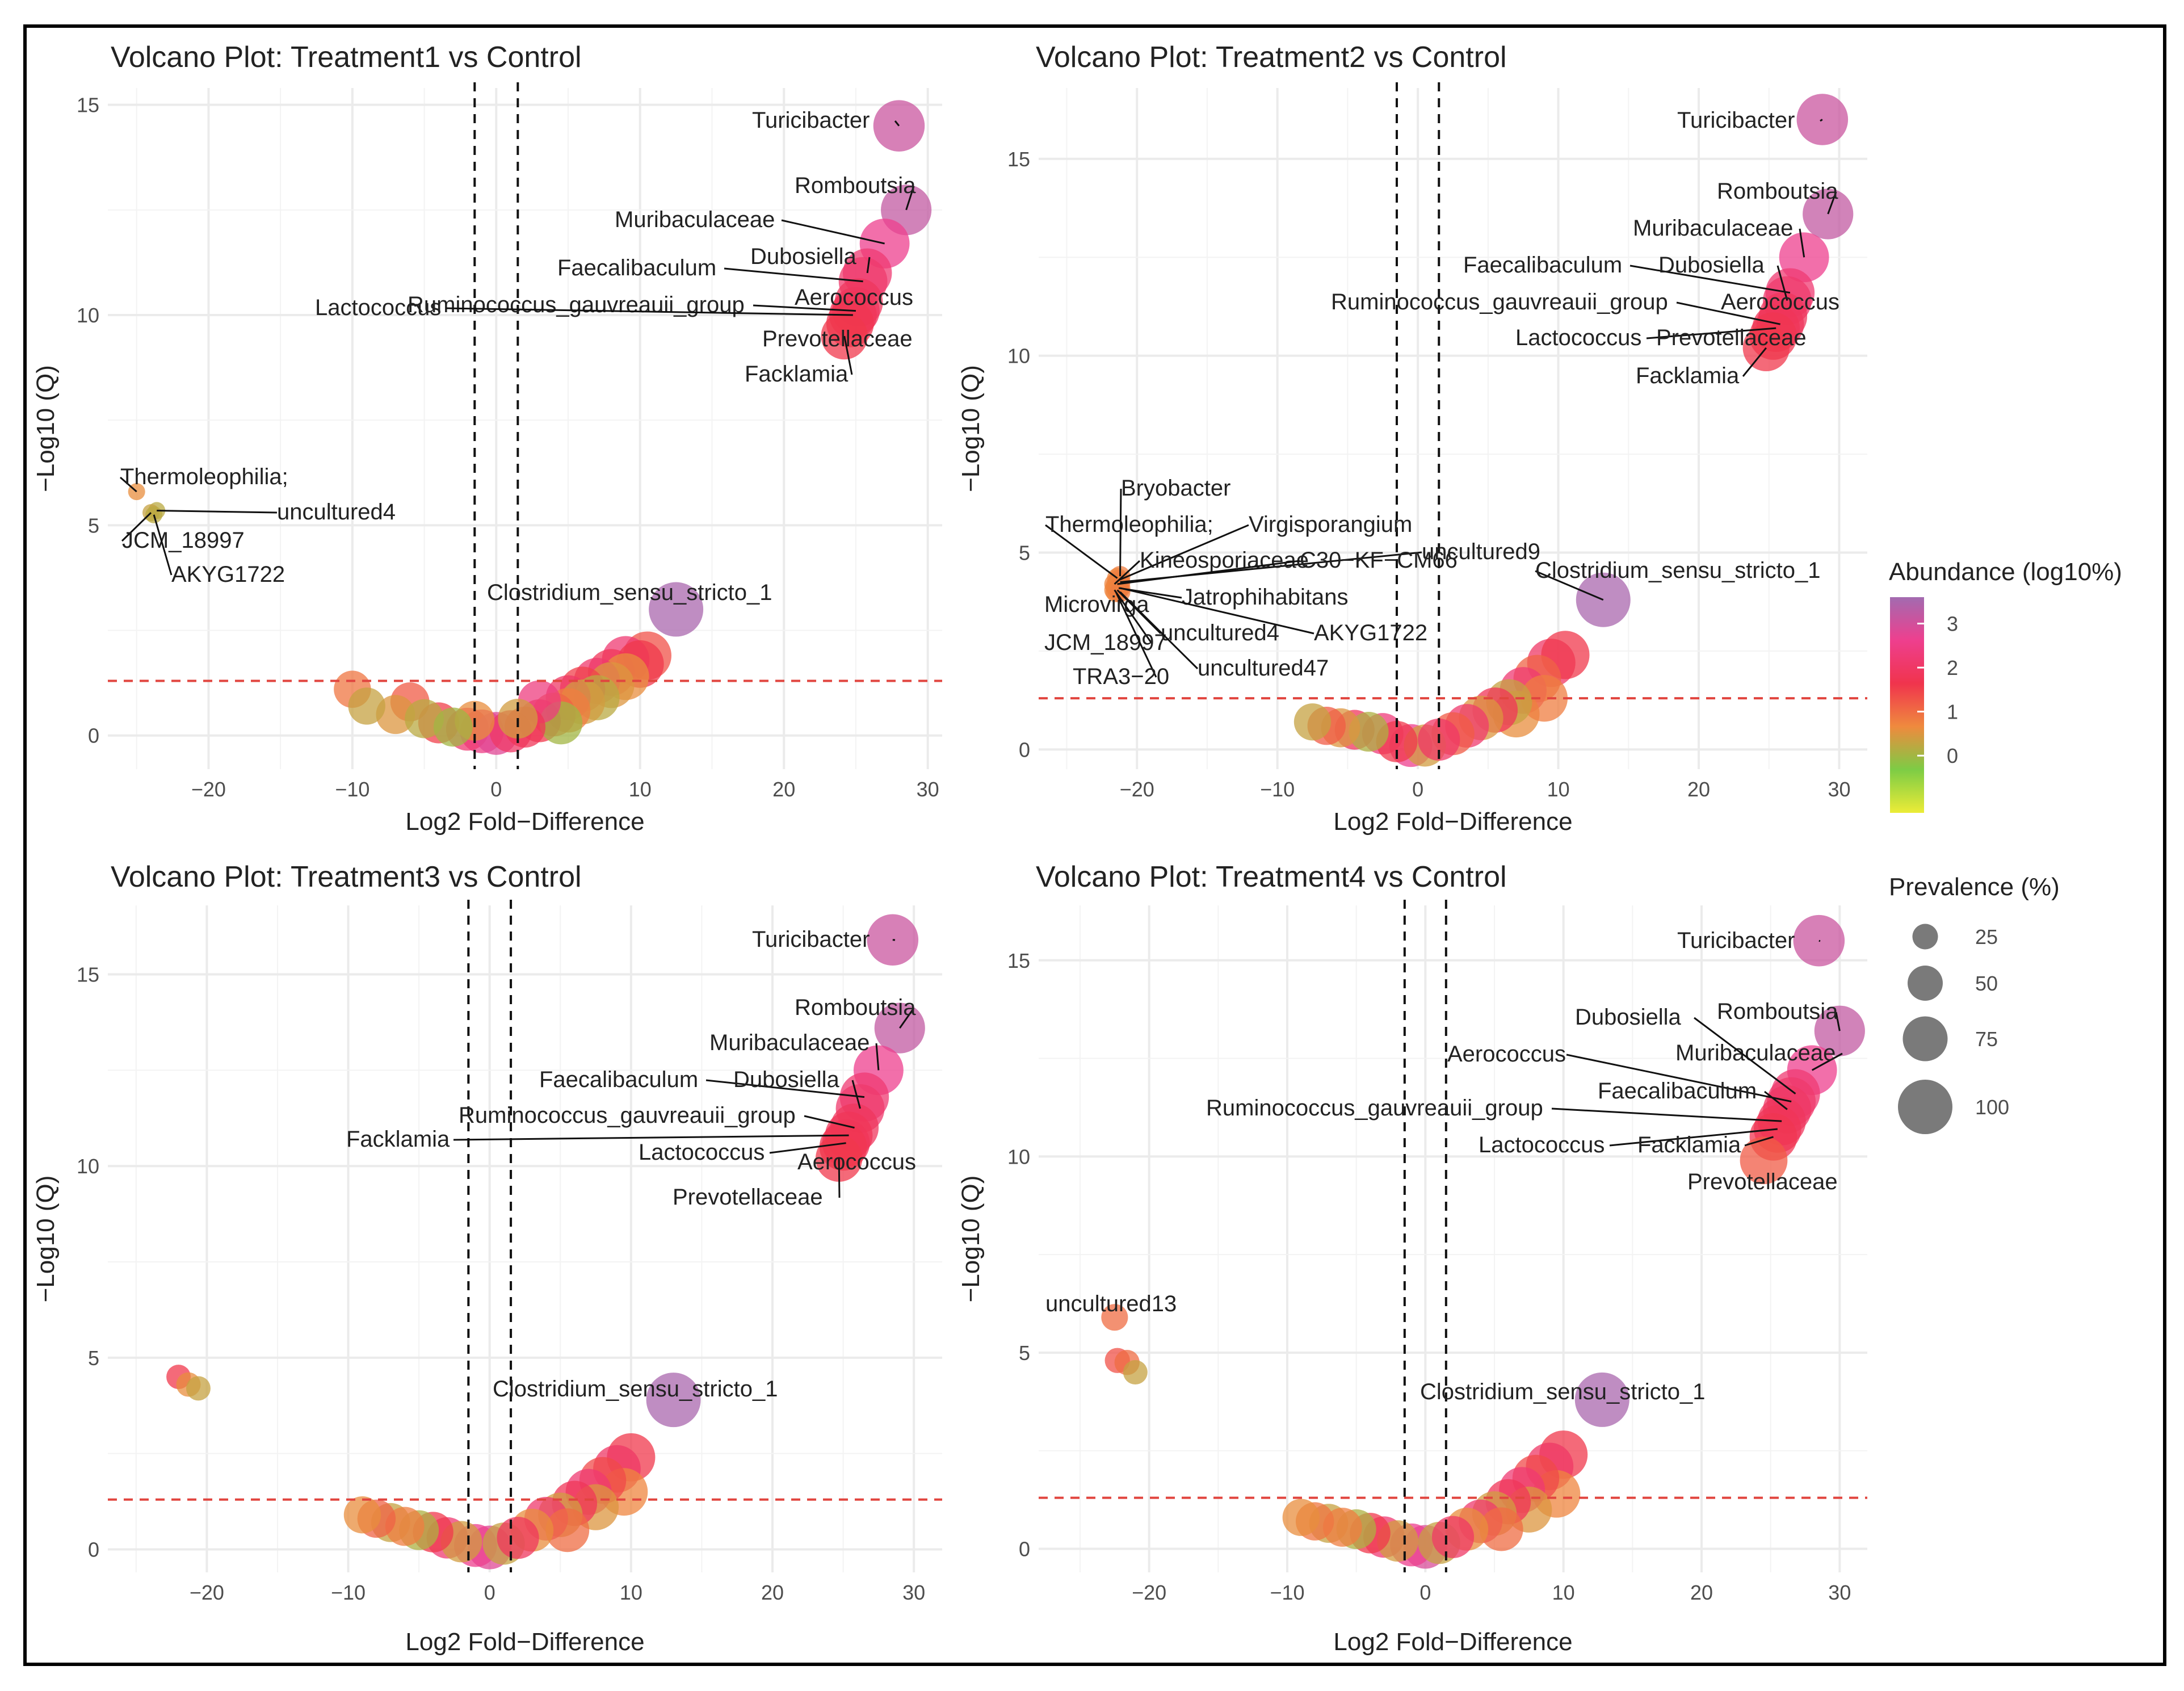 Image resolution: width=2184 pixels, height=1691 pixels. Describe the element at coordinates (1370, 633) in the screenshot. I see `point-label: AKYG1722` at that location.